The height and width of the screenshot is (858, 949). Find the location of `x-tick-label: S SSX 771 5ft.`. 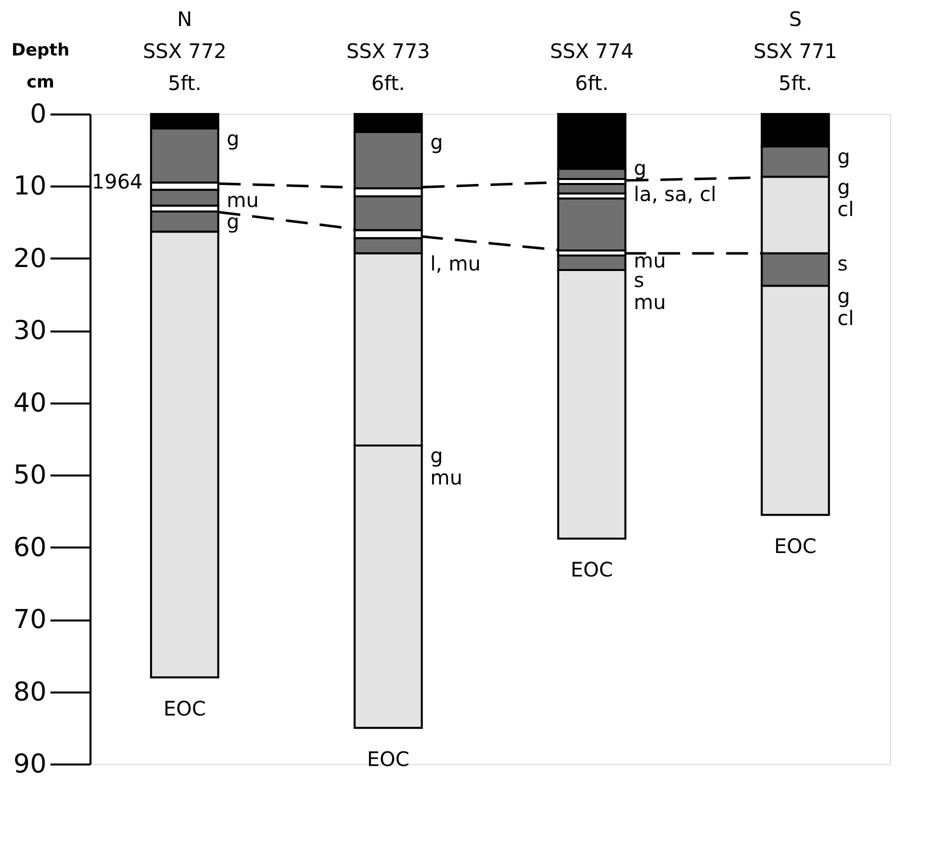

x-tick-label: S SSX 771 5ft. is located at coordinates (796, 51).